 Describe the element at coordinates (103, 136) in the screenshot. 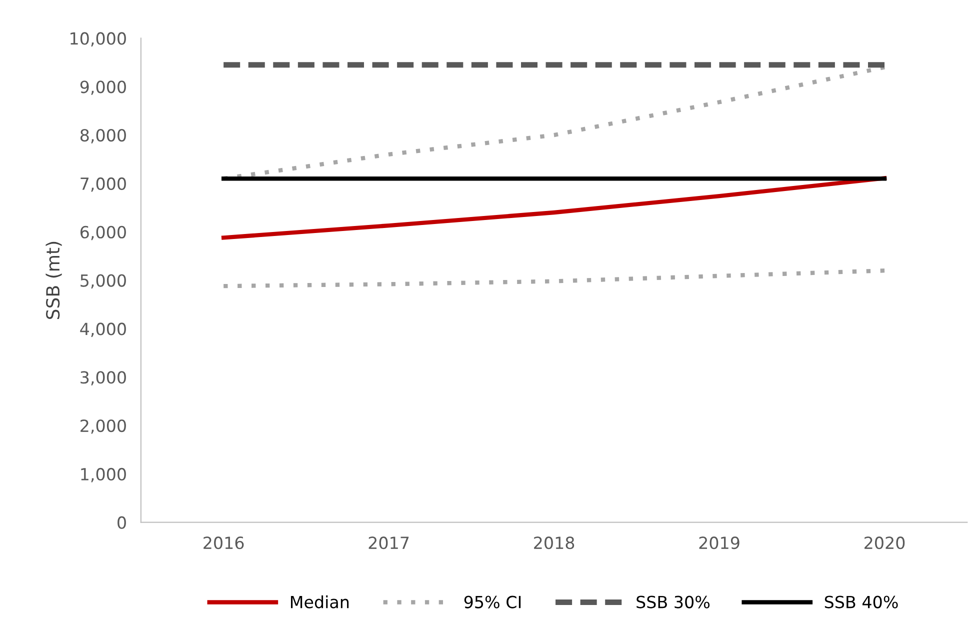

I see `y-tick-label: 8,000` at that location.